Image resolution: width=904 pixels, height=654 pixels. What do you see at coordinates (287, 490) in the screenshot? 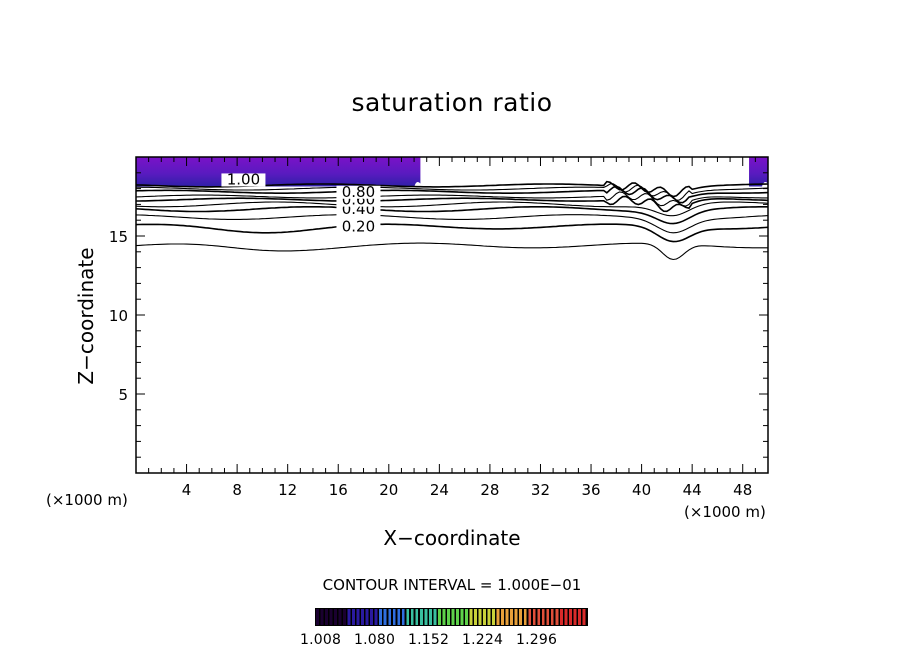
I see `x-tick-label: 12` at bounding box center [287, 490].